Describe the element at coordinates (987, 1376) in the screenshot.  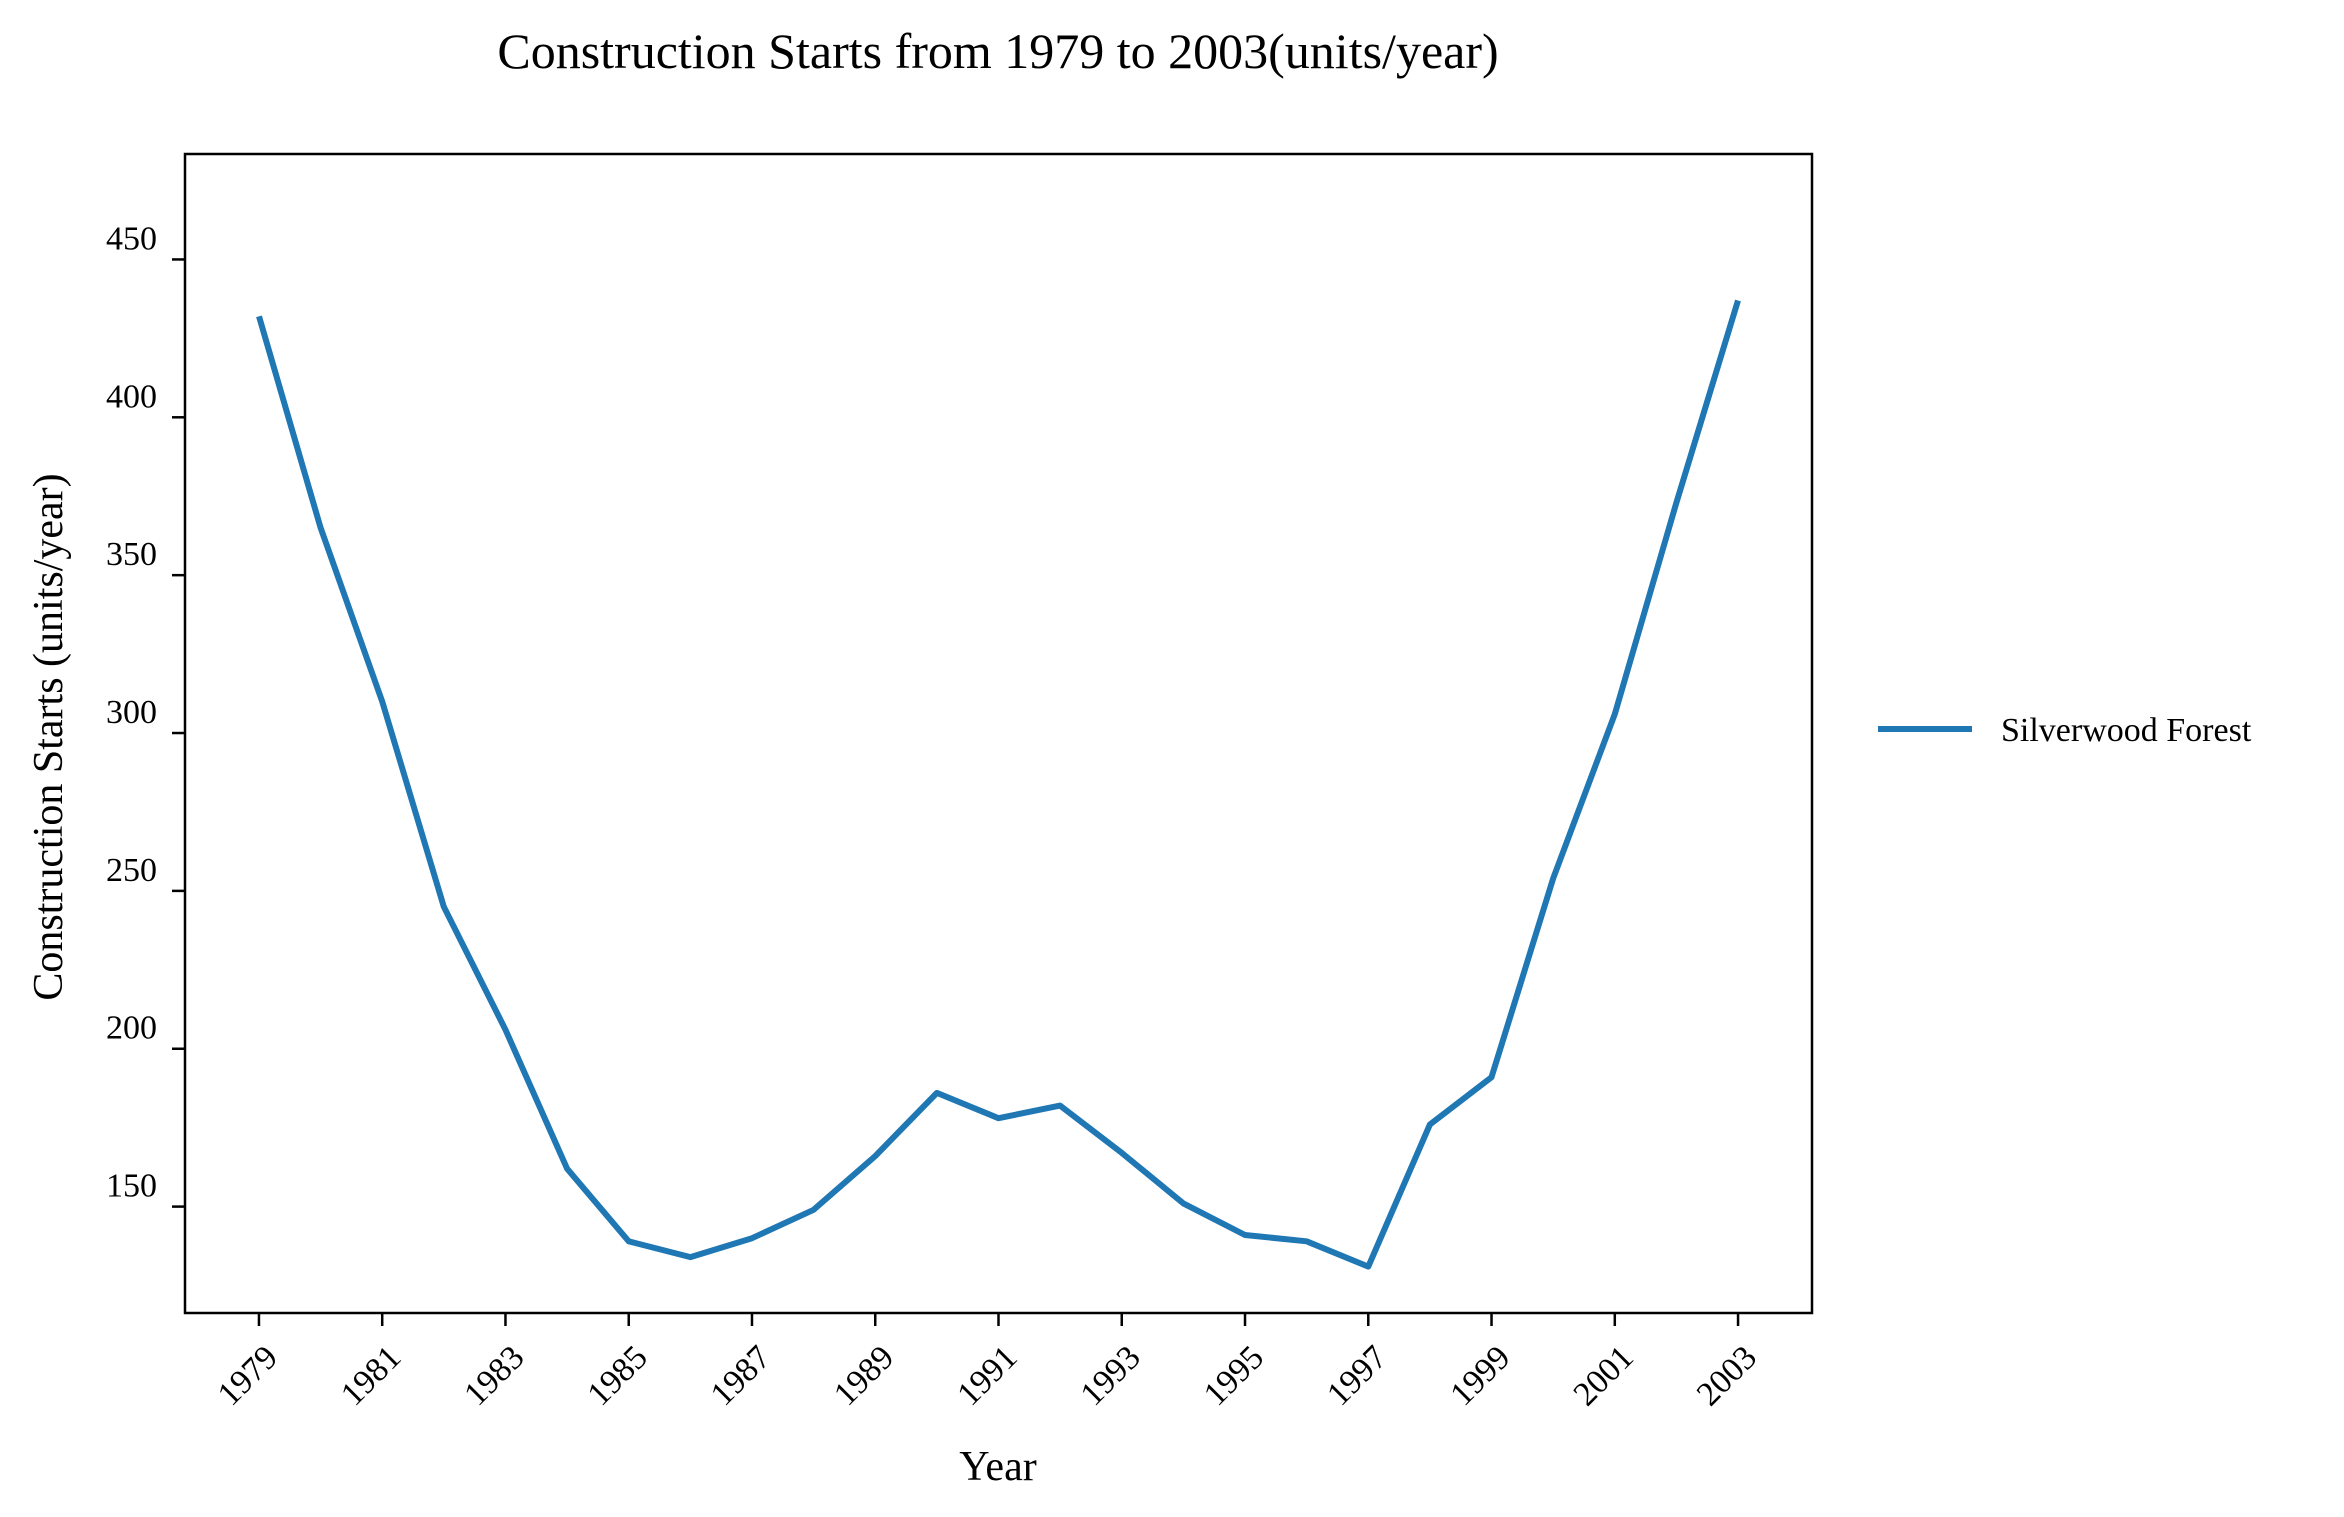
I see `x-tick-label: 1991` at that location.